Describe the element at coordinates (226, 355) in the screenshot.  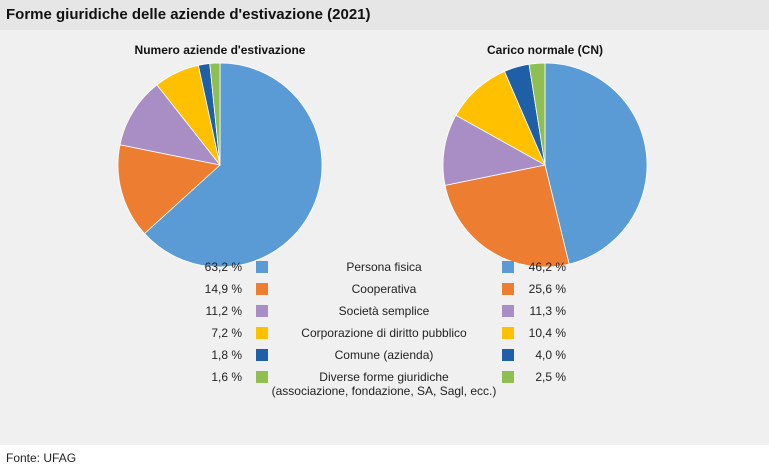
I see `legend-value-aziende: 1,8 %` at that location.